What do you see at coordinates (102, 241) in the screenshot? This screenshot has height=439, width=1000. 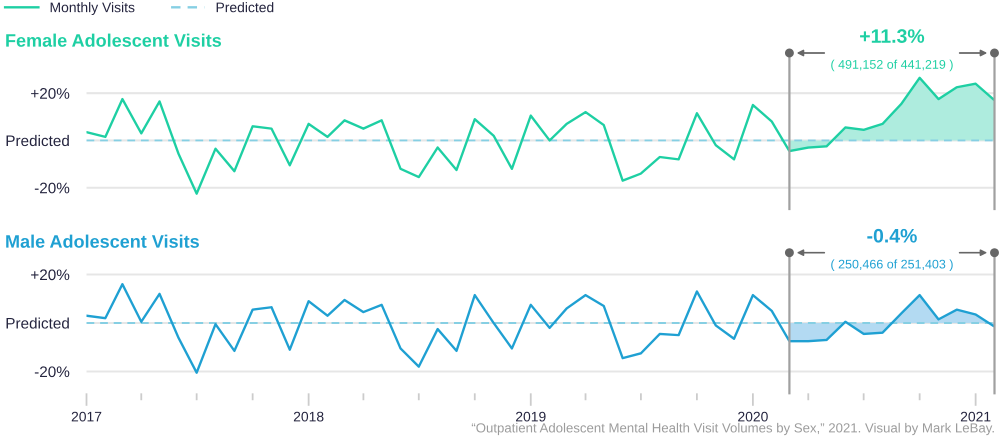 I see `chart-title: Male Adolescent Visits` at bounding box center [102, 241].